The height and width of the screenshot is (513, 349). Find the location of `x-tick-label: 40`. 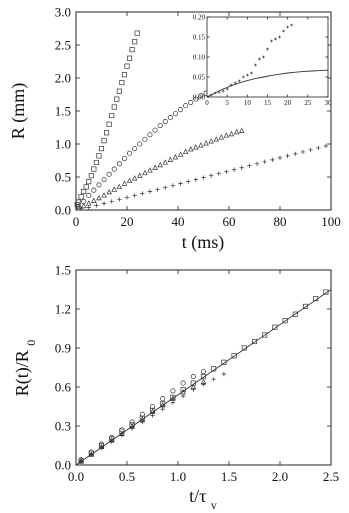

x-tick-label: 40 is located at coordinates (178, 221).